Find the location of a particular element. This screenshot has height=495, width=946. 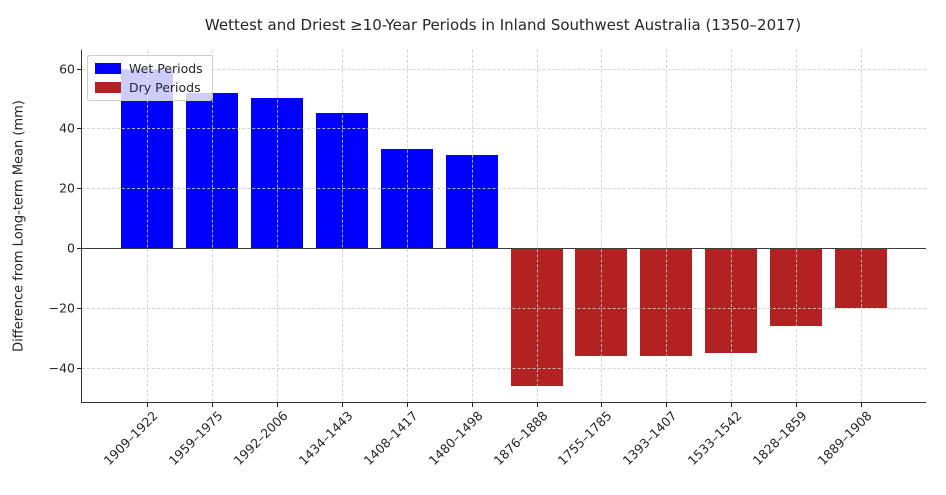

dry-periods-swatch-icon is located at coordinates (108, 87).